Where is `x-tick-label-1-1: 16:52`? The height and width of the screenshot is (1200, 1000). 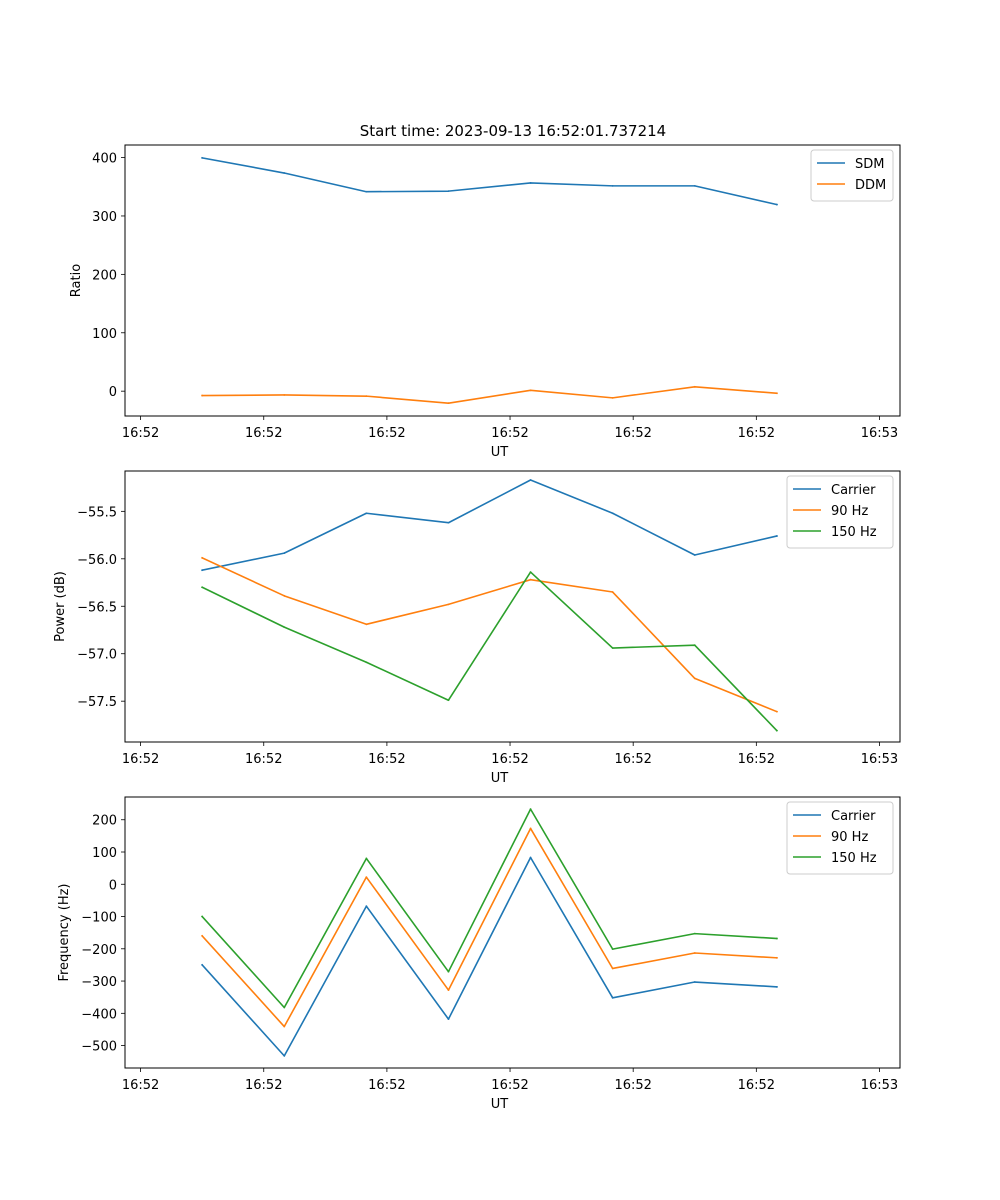 x-tick-label-1-1: 16:52 is located at coordinates (140, 433).